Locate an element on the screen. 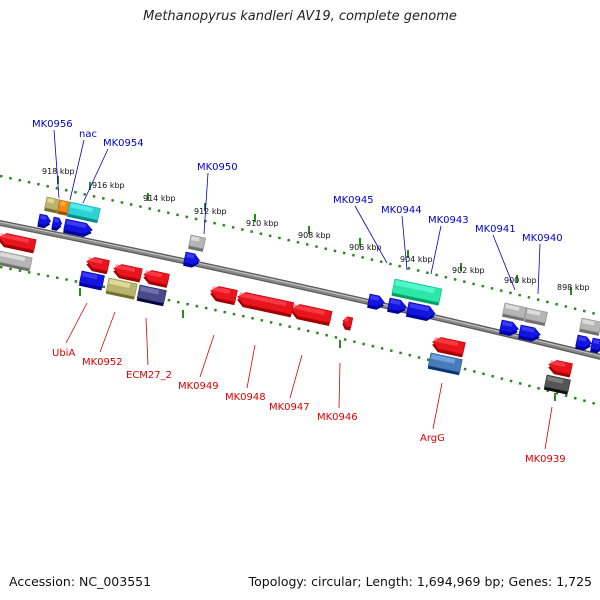  slate-box is located at coordinates (151, 295).